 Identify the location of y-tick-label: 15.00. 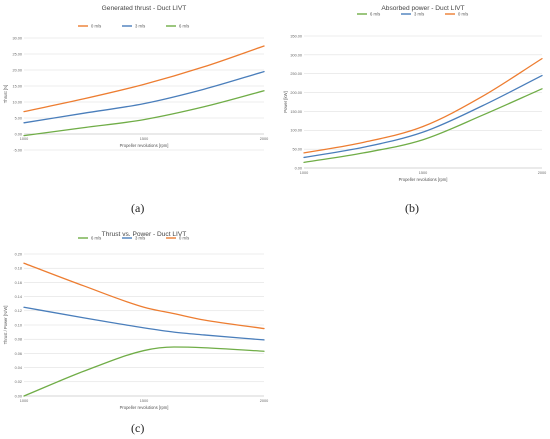
(17, 86).